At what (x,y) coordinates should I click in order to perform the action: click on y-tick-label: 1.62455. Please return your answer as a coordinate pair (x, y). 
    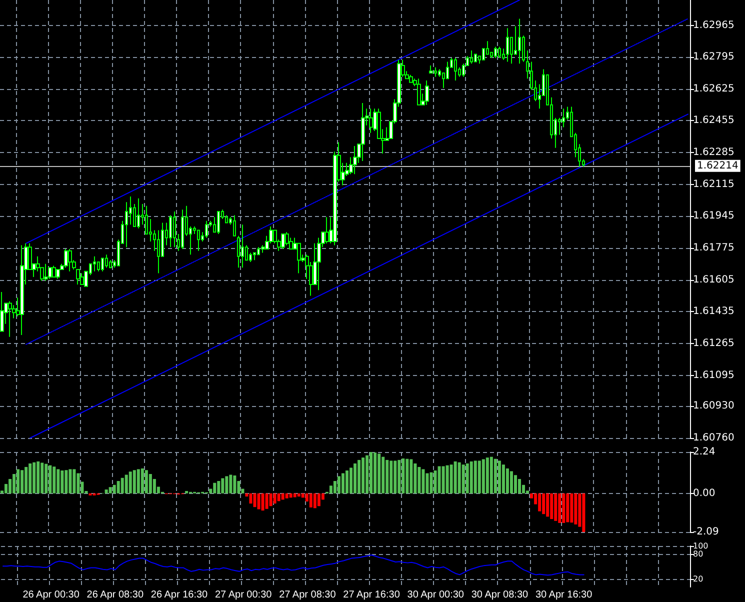
    Looking at the image, I should click on (713, 120).